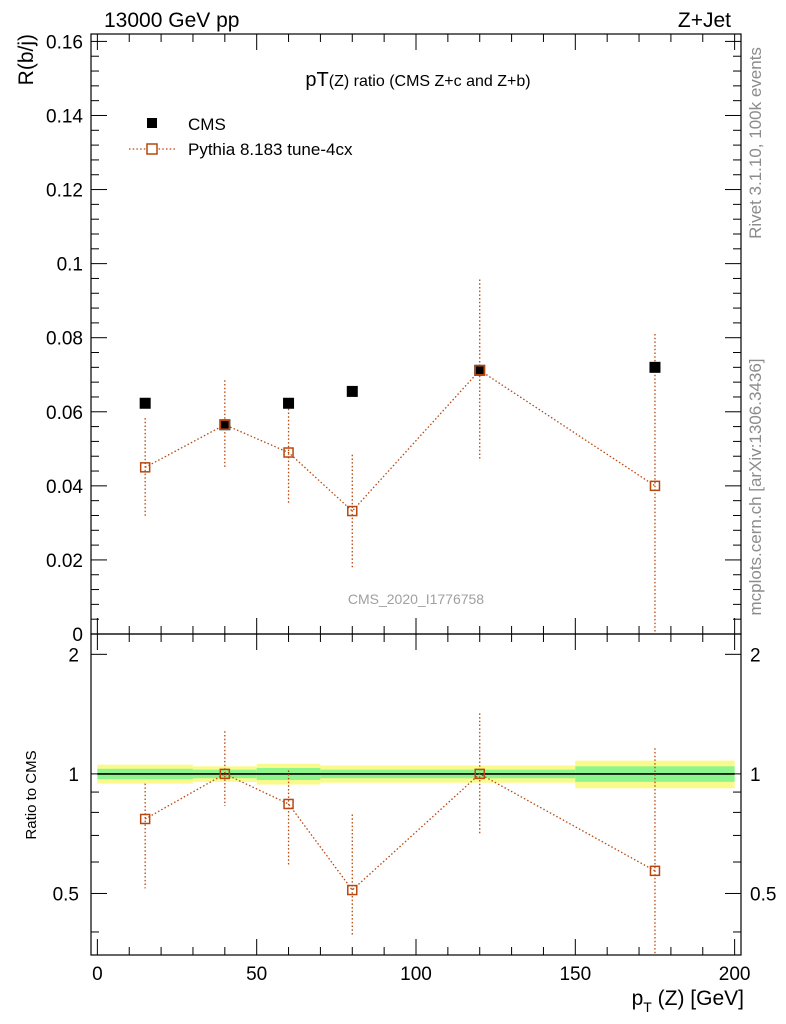 This screenshot has width=786, height=1024. Describe the element at coordinates (64, 487) in the screenshot. I see `main-ytick-label: 0.04` at that location.